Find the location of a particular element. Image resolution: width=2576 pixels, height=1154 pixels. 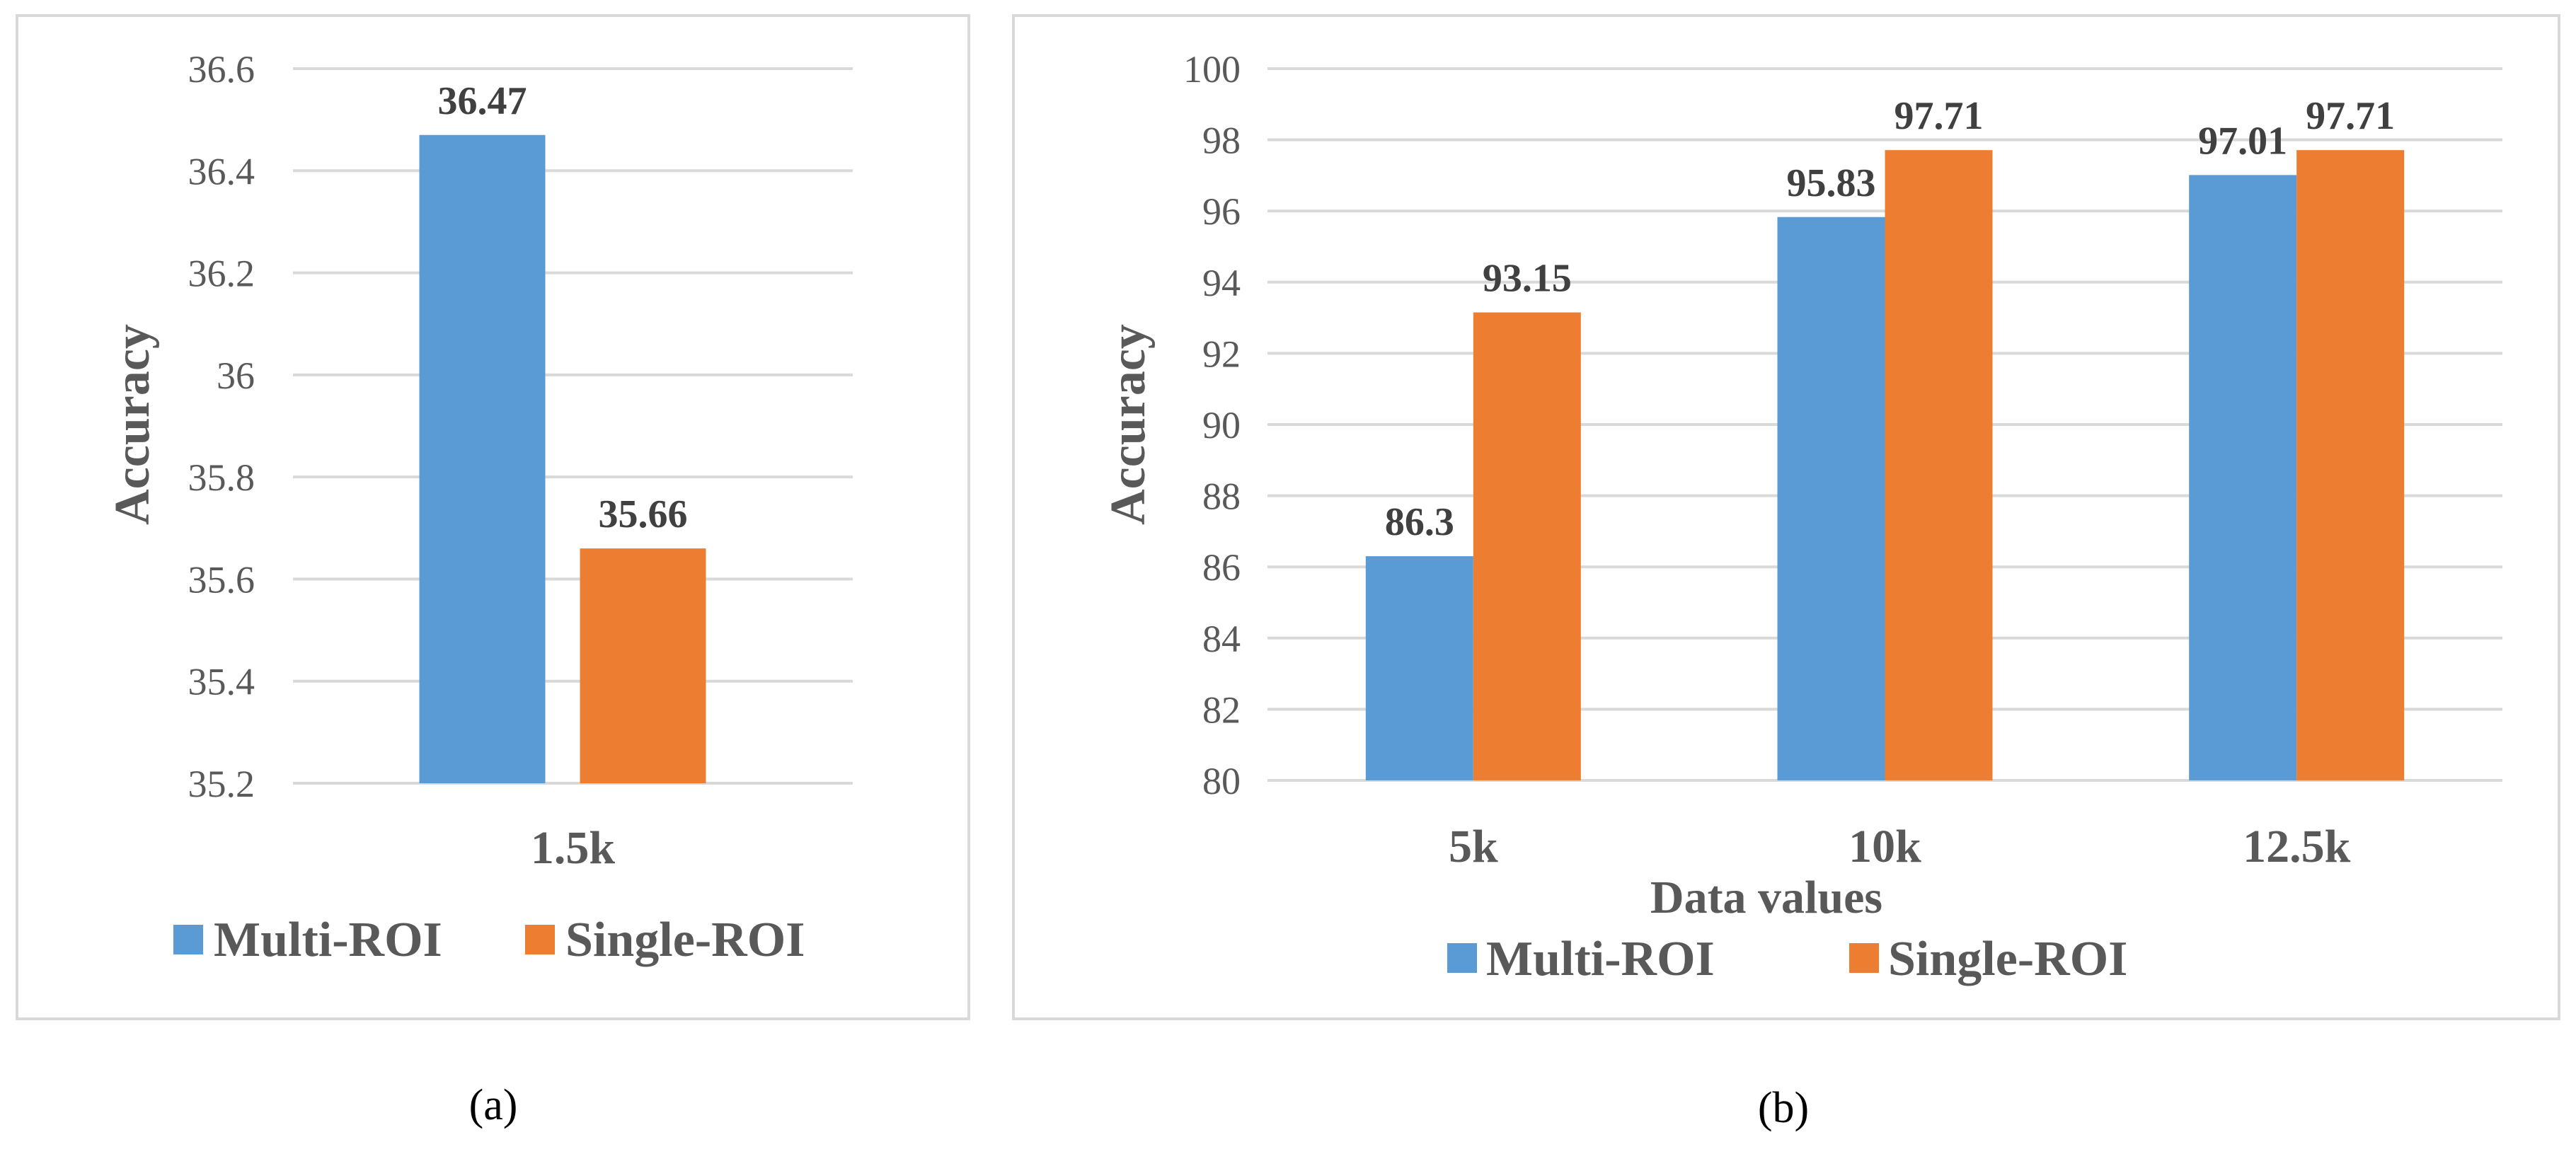

chart-a-category-labels: 1.5k is located at coordinates (574, 848).